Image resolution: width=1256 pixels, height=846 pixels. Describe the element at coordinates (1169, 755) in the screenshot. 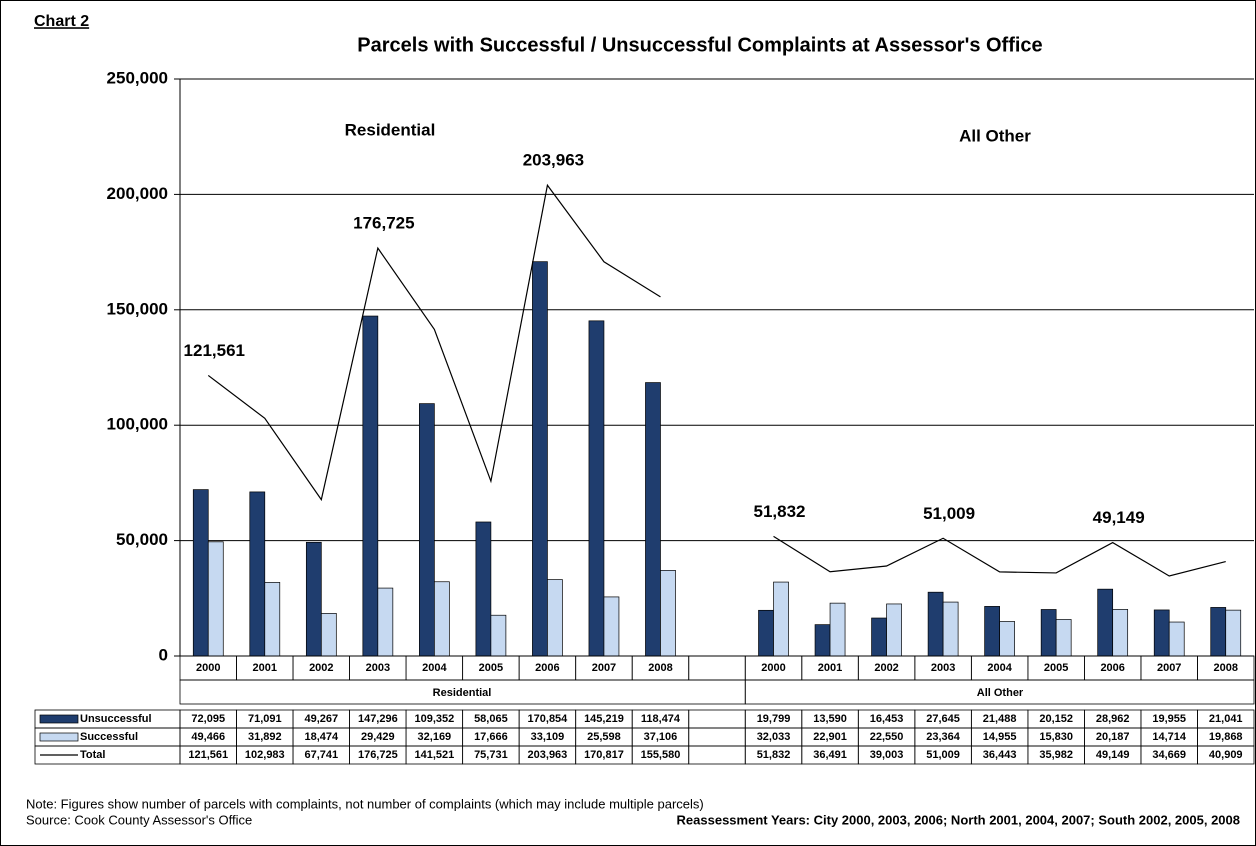

I see `table-value: 34,669` at that location.